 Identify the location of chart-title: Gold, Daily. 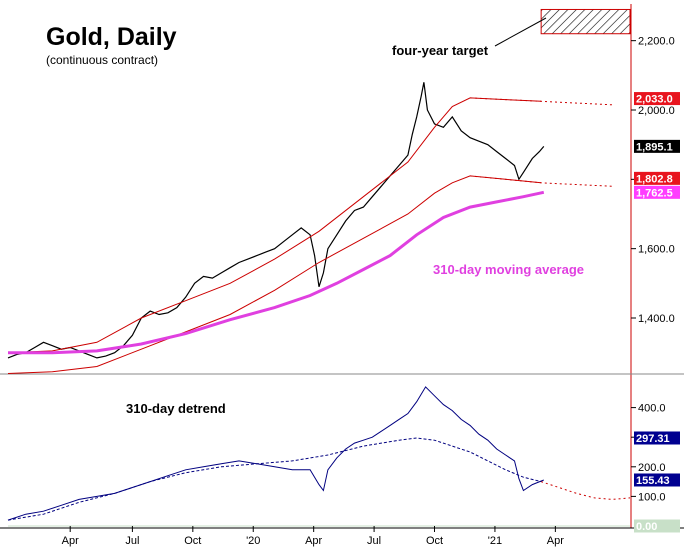
(111, 37).